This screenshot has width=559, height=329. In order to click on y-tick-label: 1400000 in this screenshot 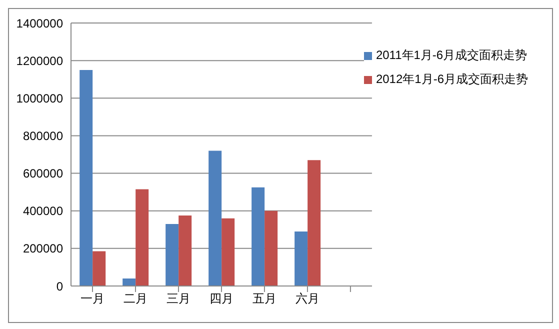, I will do `click(40, 23)`.